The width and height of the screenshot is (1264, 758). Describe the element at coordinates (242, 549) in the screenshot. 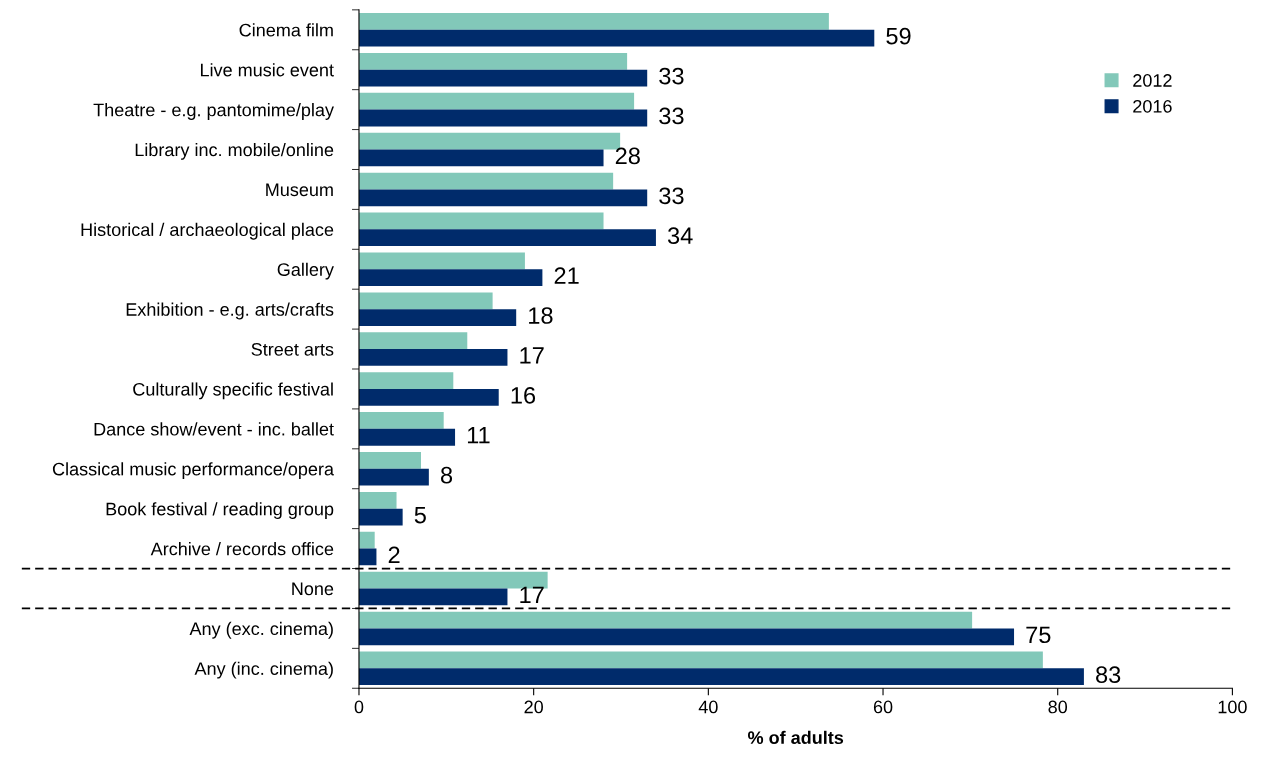

I see `y-tick-label: Archive / records office` at that location.